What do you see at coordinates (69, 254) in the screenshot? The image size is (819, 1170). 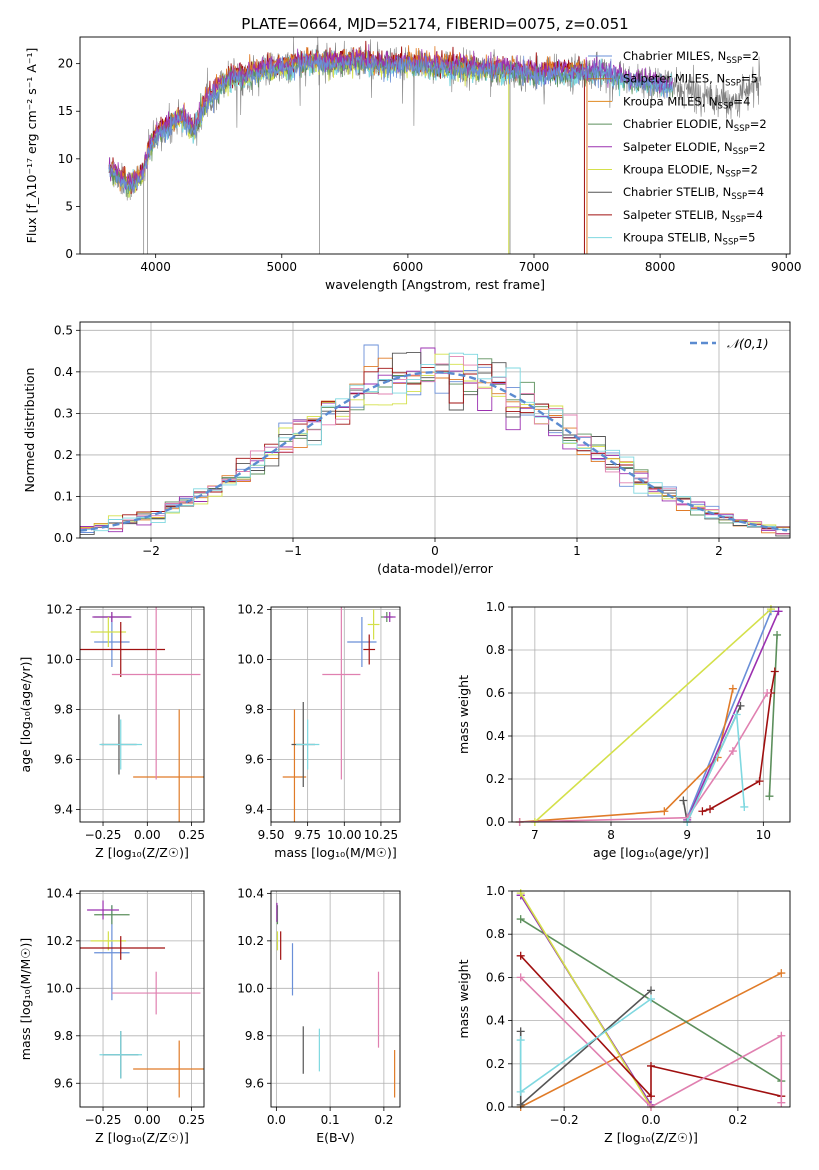 I see `y-tick-label: 0` at bounding box center [69, 254].